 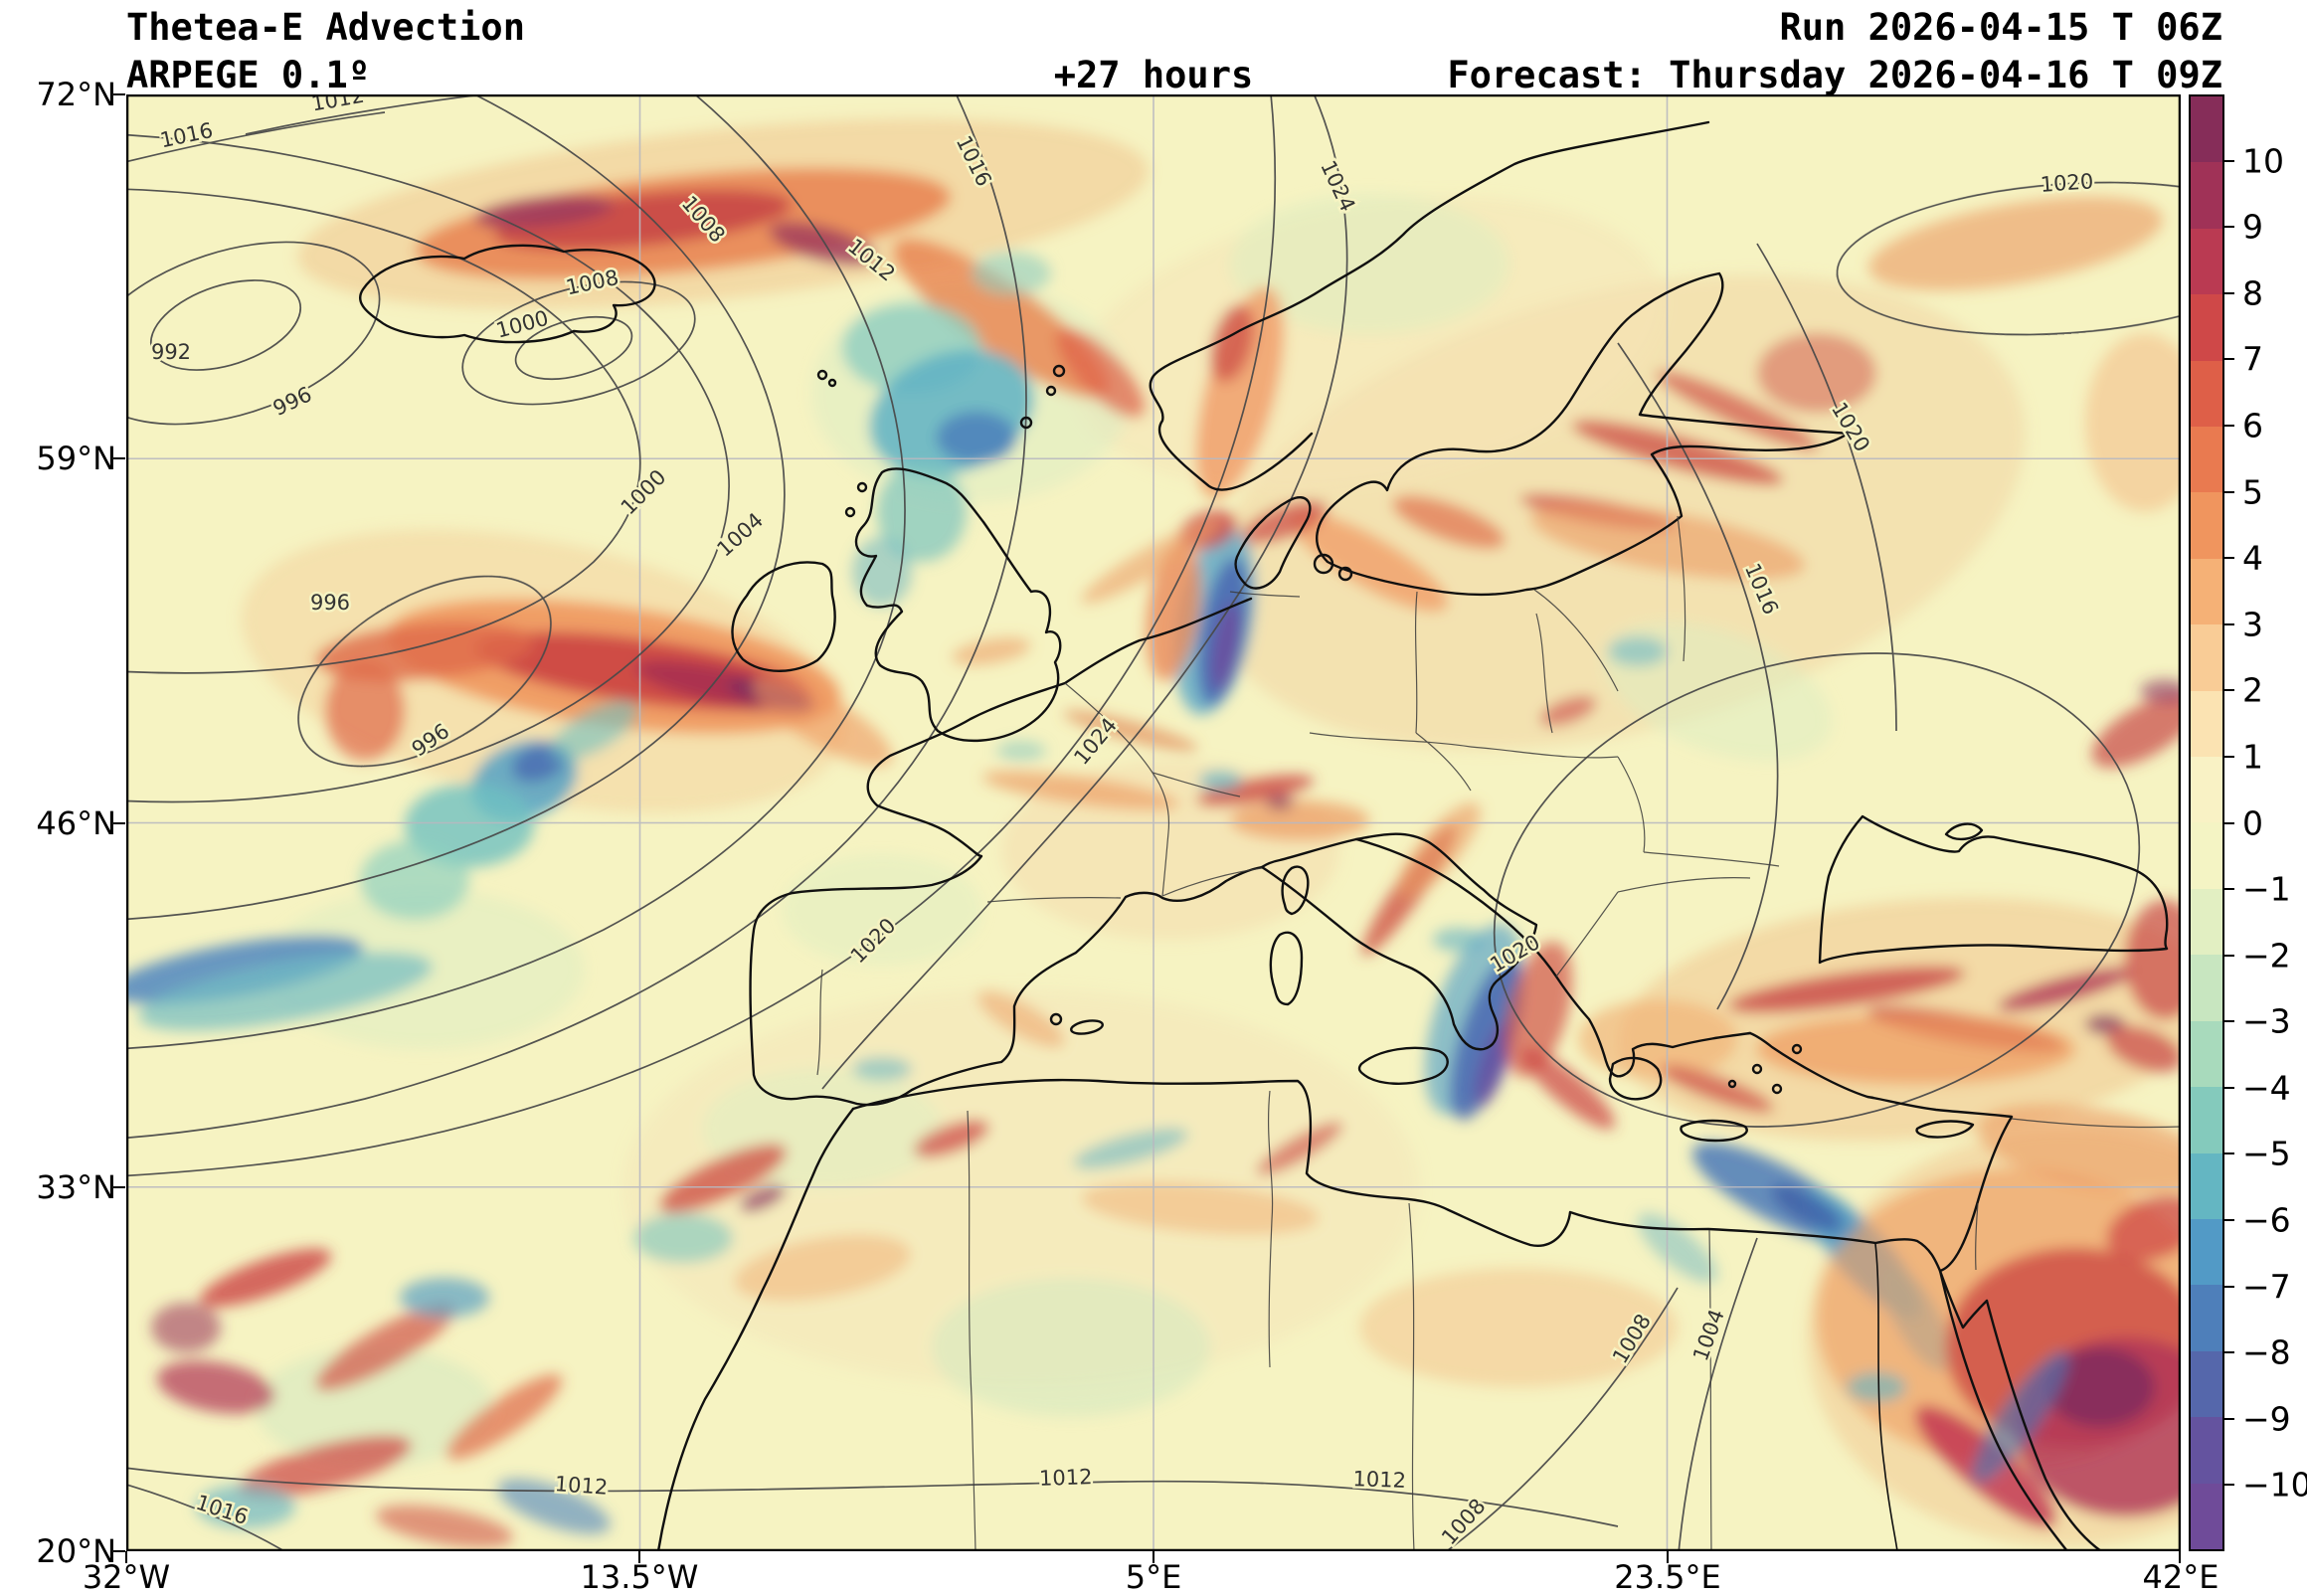 I want to click on island-shetland, so click(x=1059, y=371).